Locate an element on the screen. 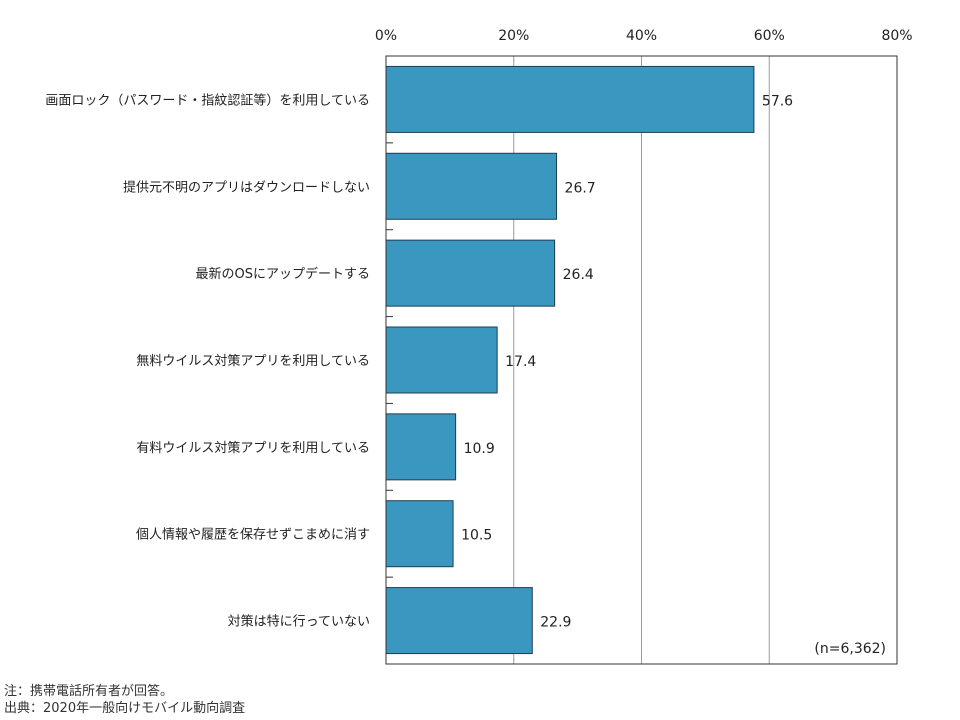  value-label: 10.5 is located at coordinates (476, 536).